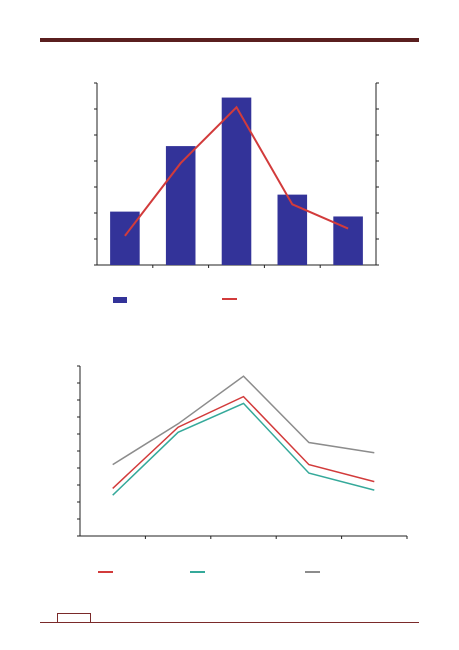 Image resolution: width=459 pixels, height=650 pixels. I want to click on line-series-red, so click(243, 442).